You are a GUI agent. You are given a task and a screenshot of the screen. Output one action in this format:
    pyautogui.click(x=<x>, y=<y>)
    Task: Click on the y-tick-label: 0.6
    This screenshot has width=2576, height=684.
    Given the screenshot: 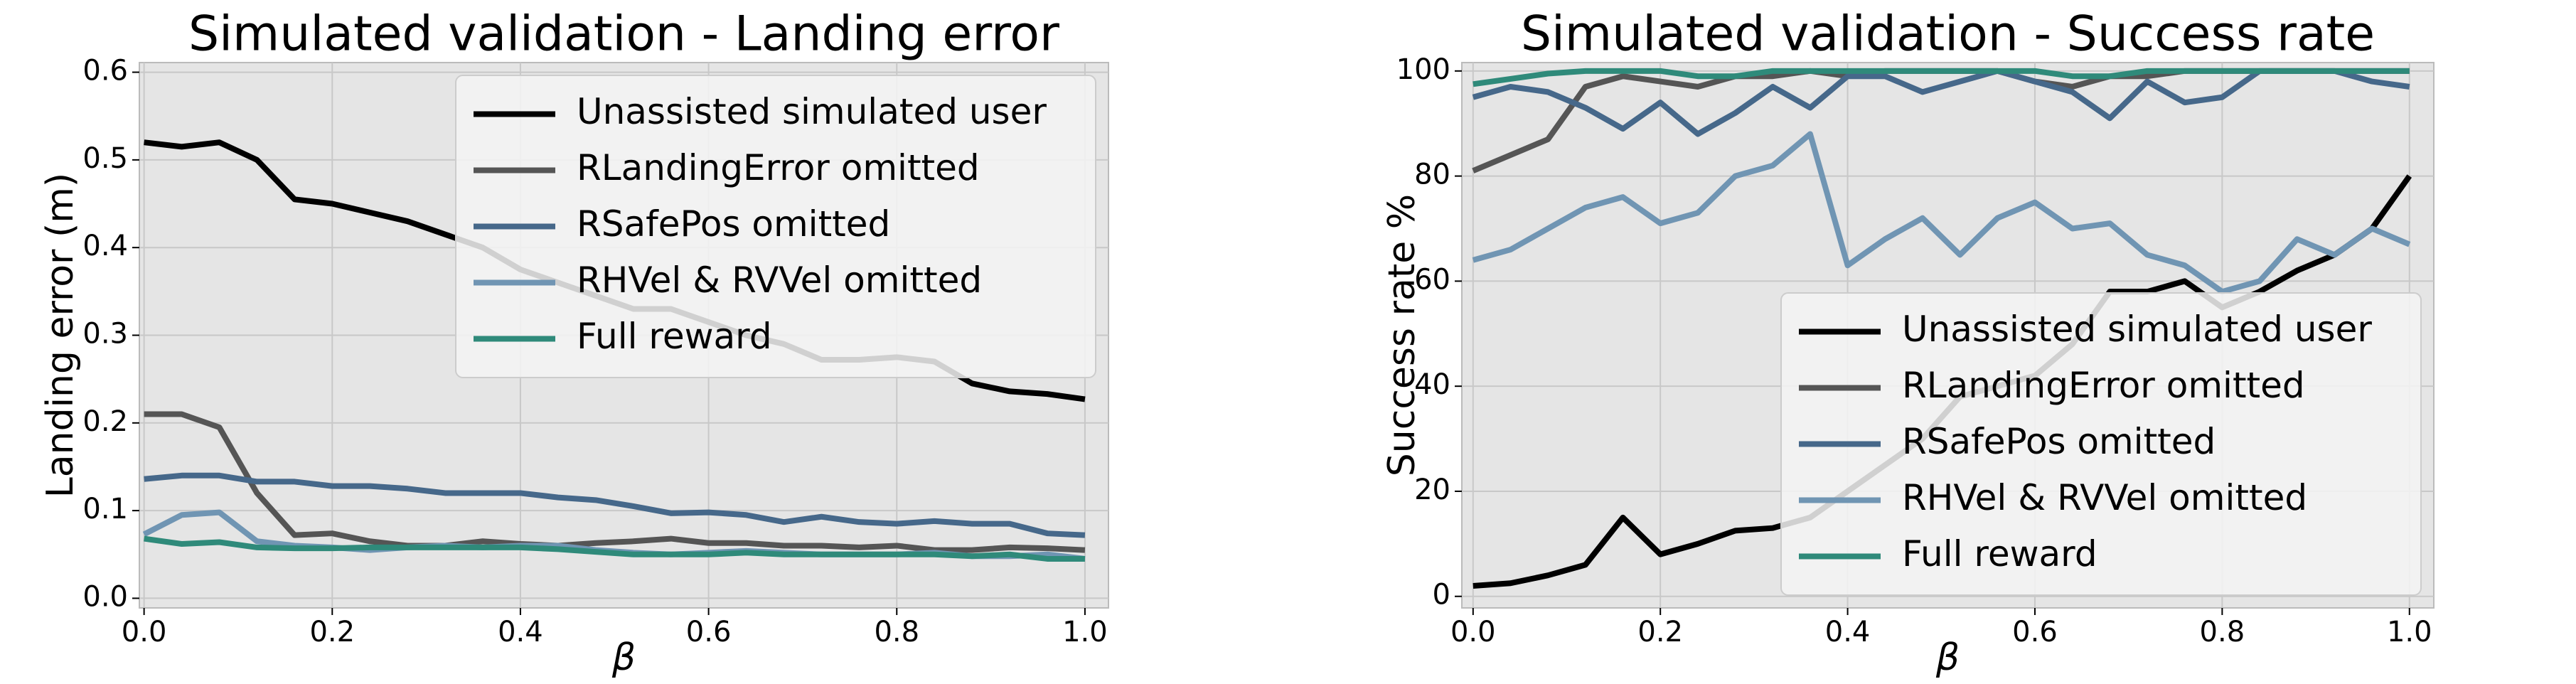 What is the action you would take?
    pyautogui.click(x=105, y=71)
    